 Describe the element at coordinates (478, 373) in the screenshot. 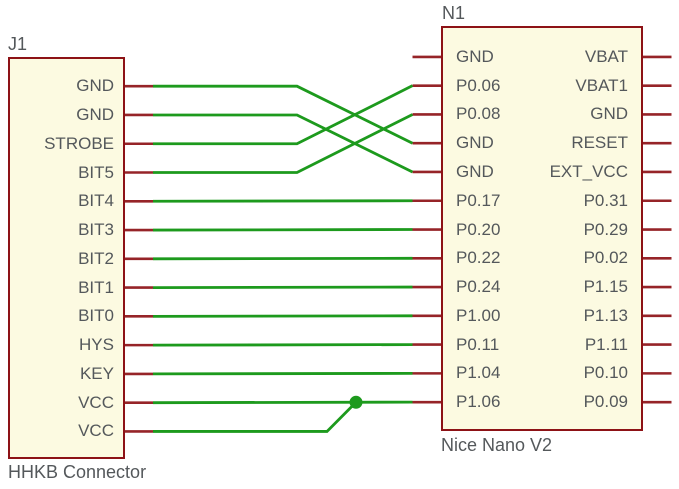

I see `n1-left-pin-label-p1.04-11: P1.04` at that location.